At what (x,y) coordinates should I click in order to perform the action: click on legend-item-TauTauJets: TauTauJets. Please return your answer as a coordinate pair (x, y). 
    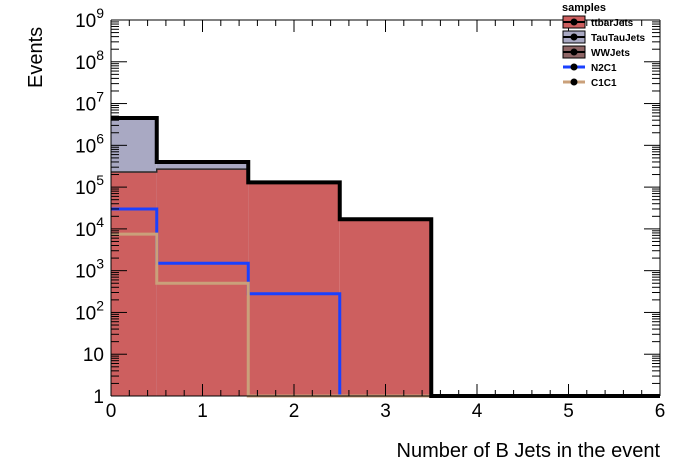
    Looking at the image, I should click on (604, 37).